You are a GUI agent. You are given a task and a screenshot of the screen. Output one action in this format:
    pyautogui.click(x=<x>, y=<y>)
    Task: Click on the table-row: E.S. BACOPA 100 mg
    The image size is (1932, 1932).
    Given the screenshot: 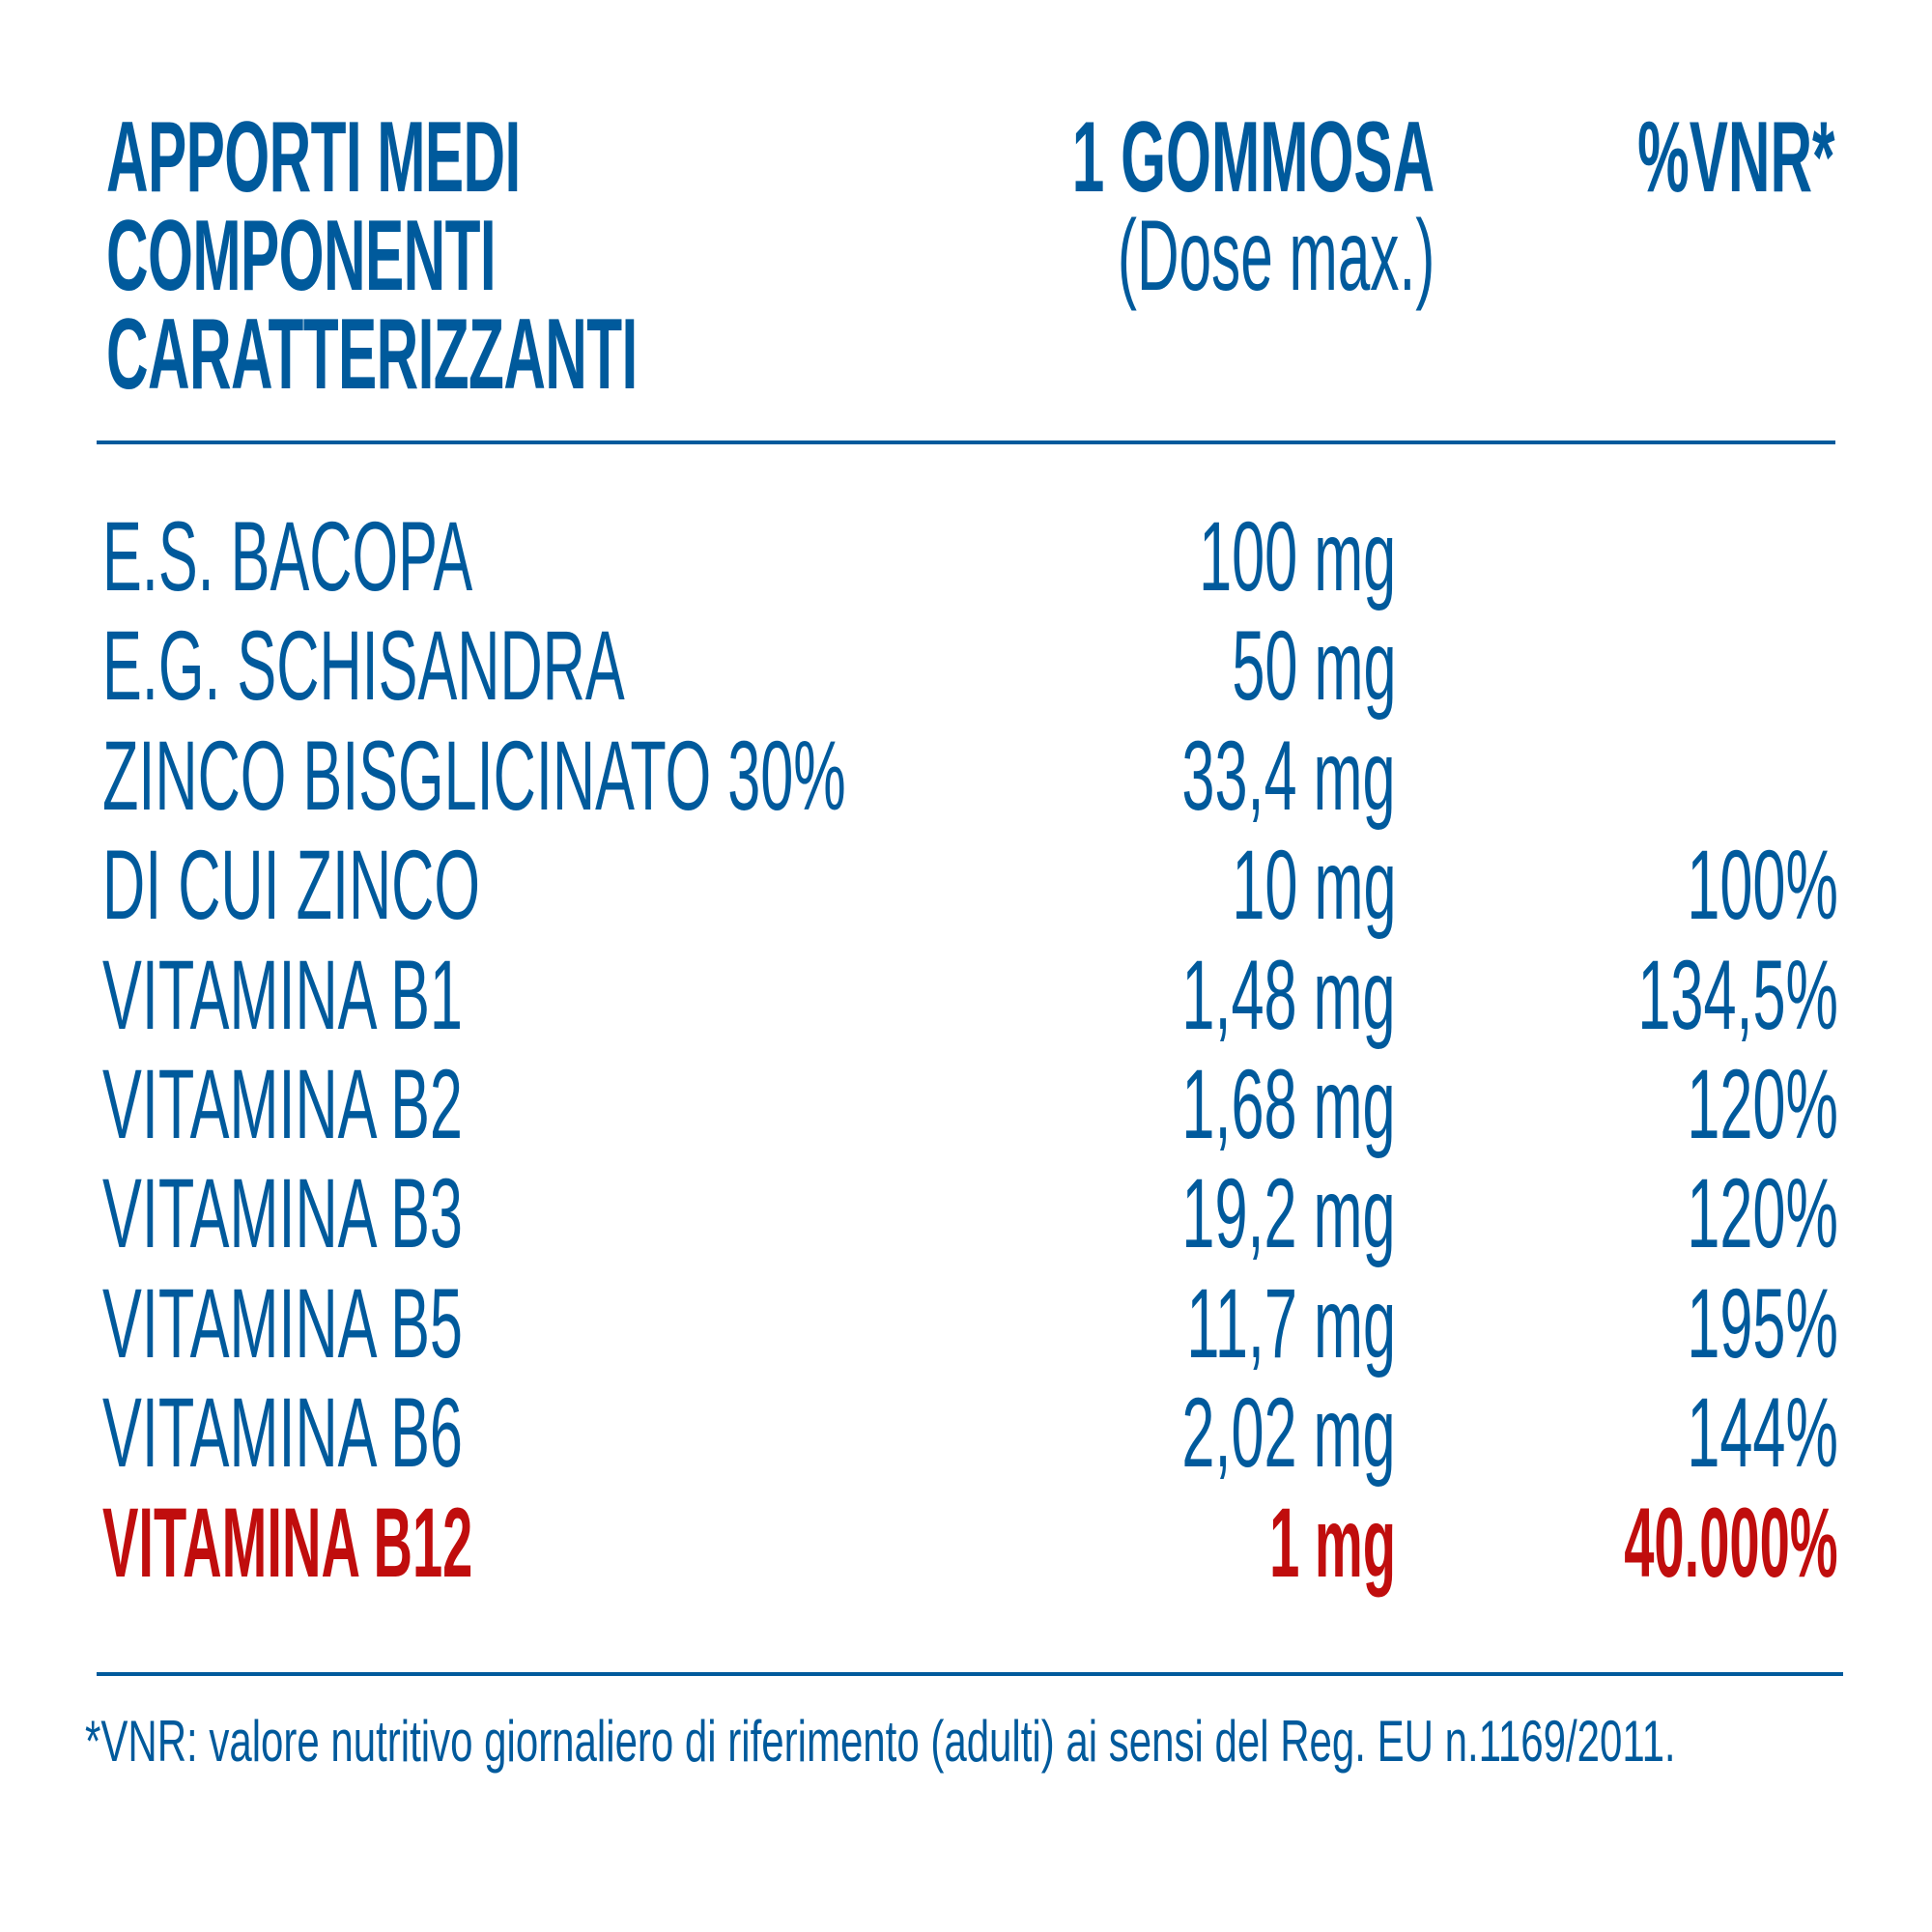 What is the action you would take?
    pyautogui.click(x=966, y=559)
    